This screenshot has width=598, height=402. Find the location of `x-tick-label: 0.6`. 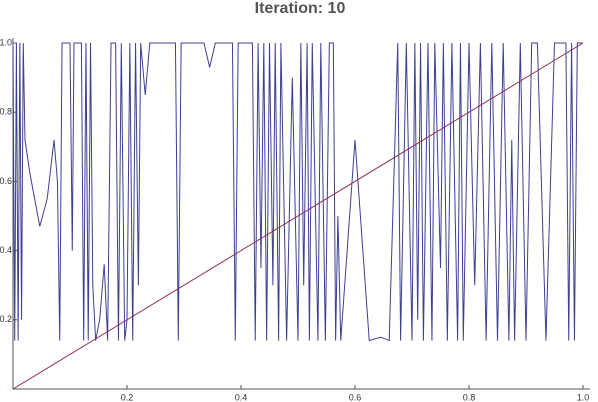

x-tick-label: 0.6 is located at coordinates (355, 397).